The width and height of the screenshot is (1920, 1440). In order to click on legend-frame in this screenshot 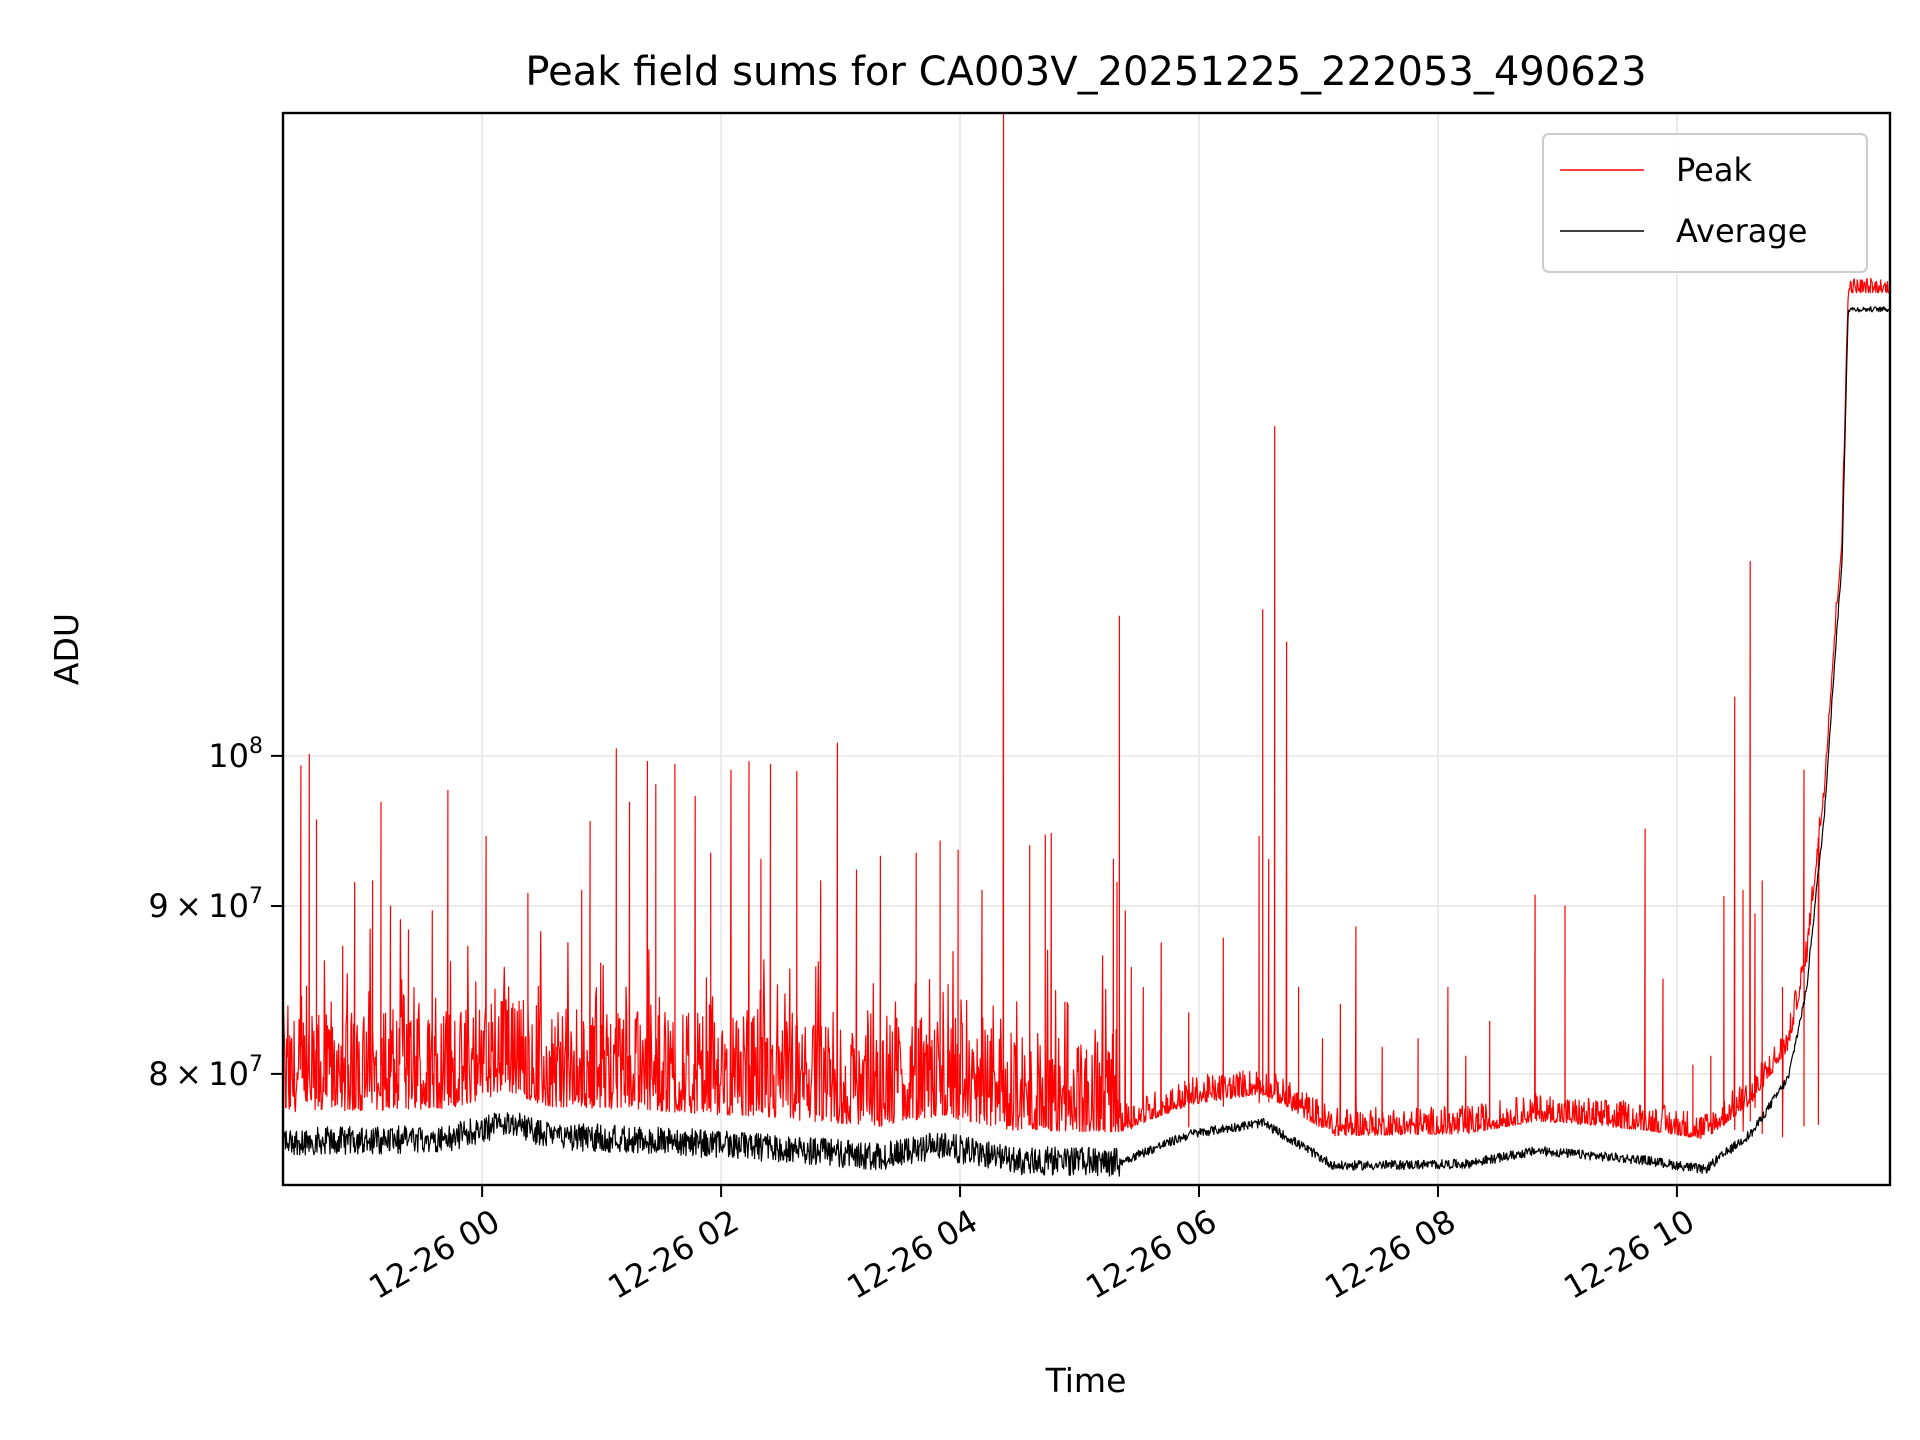, I will do `click(1705, 203)`.